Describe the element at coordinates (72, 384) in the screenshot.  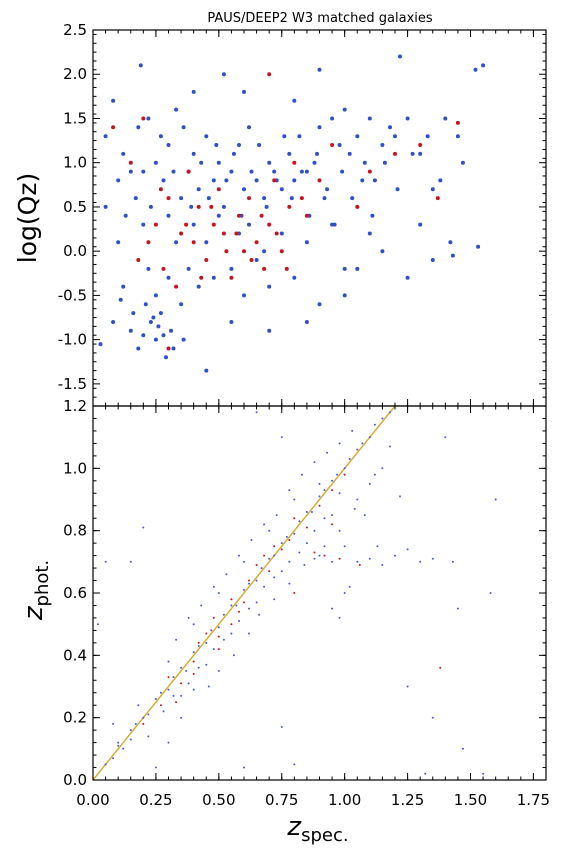
I see `y-tick-label: -1.5` at that location.